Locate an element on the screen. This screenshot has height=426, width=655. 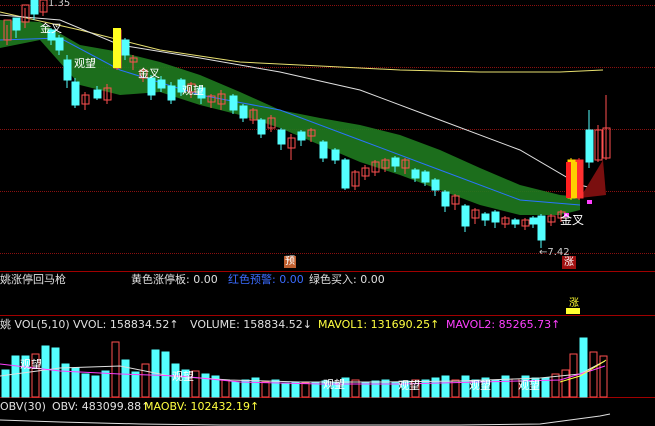
yellow-limit-value: 黄色涨停板: 0.00 is located at coordinates (174, 279).